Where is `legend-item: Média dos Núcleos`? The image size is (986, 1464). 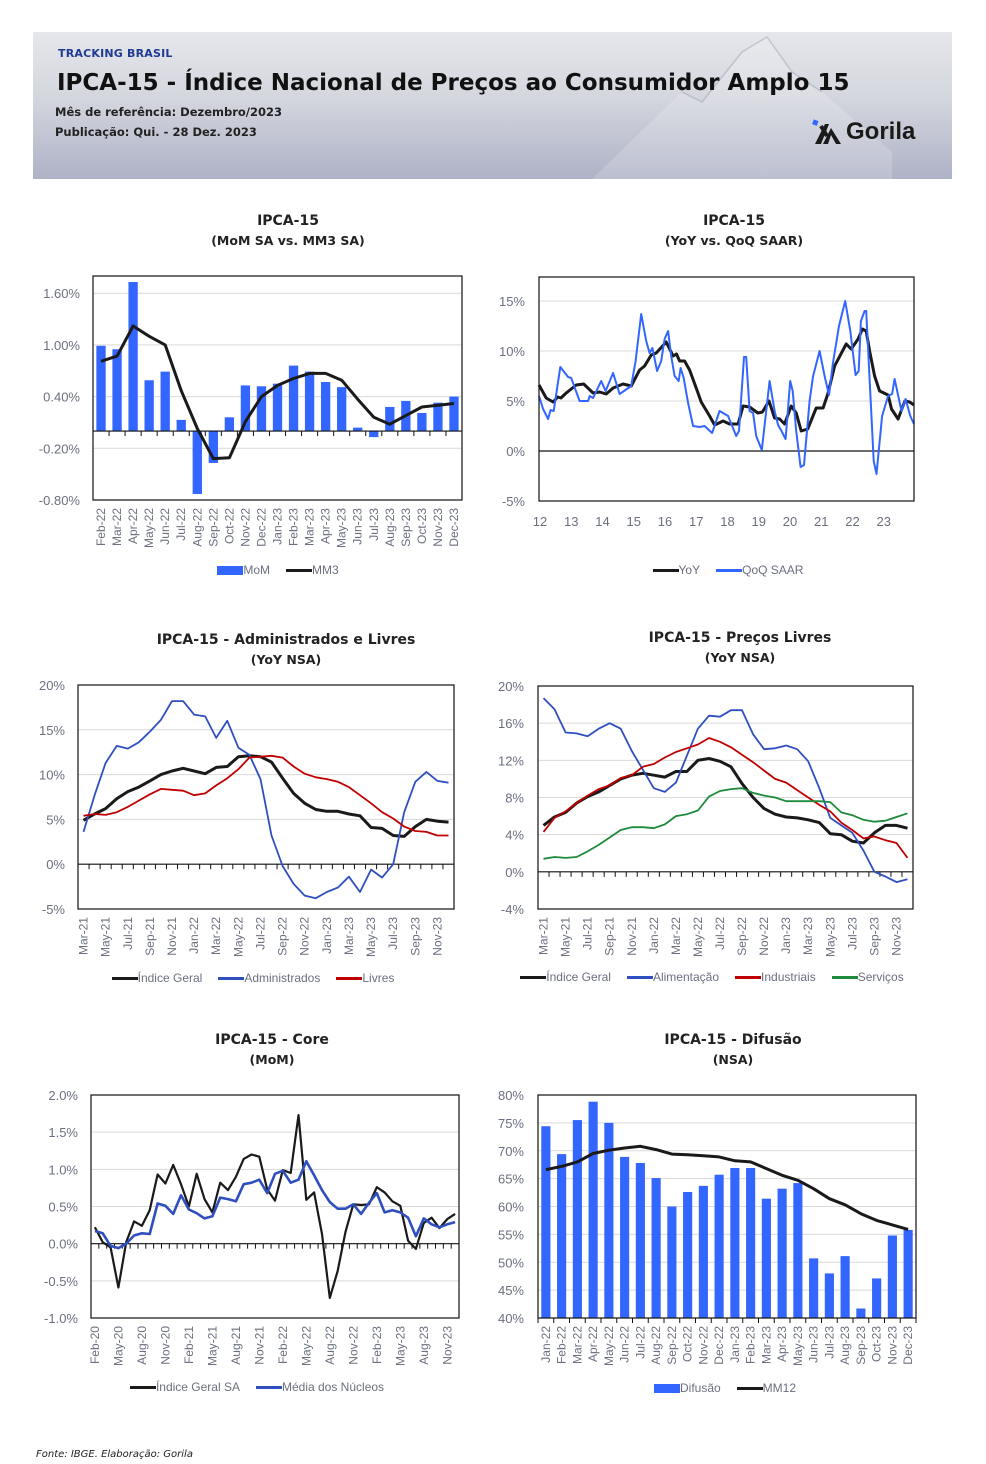
legend-item: Média dos Núcleos is located at coordinates (319, 1387).